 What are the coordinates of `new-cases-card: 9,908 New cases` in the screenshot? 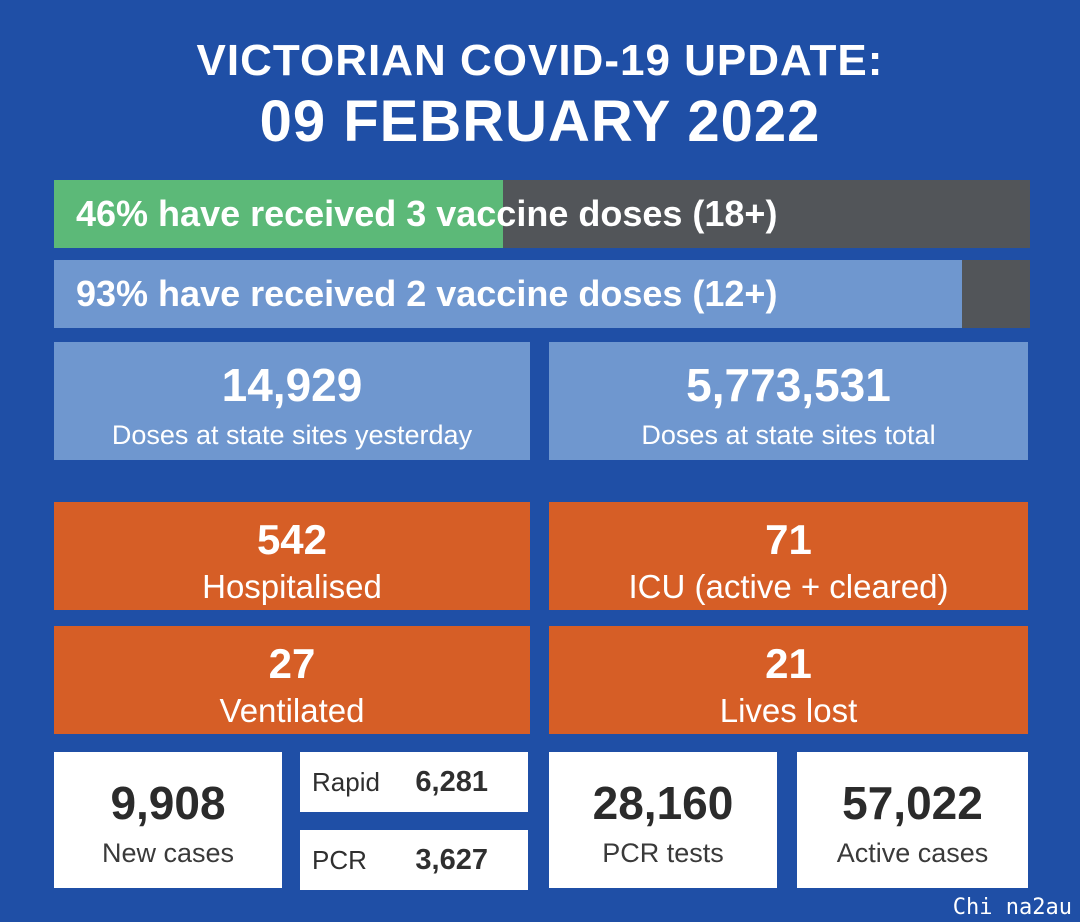 It's located at (168, 820).